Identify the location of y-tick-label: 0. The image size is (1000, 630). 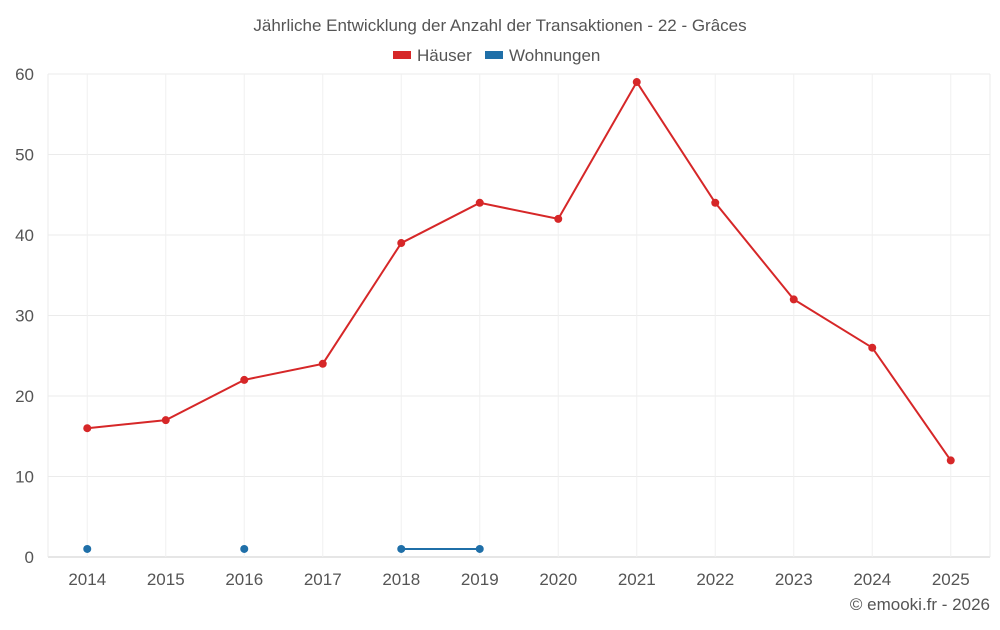
(29, 557).